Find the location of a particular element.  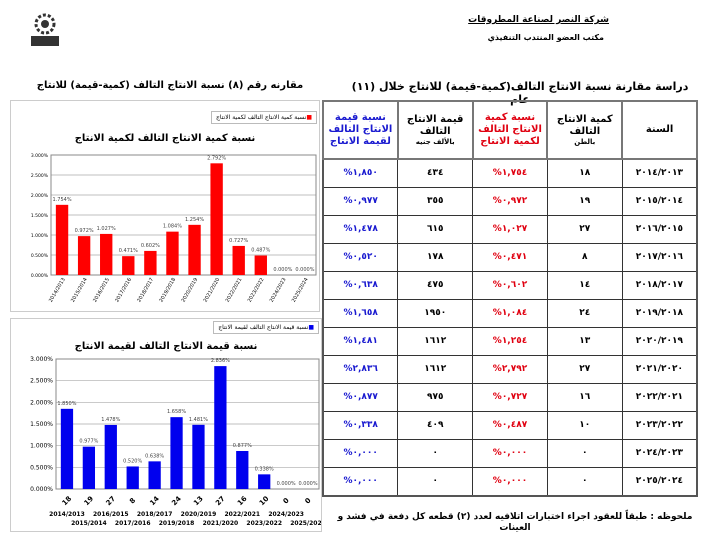

cell-qty-pct: %١,٧٥٤ is located at coordinates (510, 173).